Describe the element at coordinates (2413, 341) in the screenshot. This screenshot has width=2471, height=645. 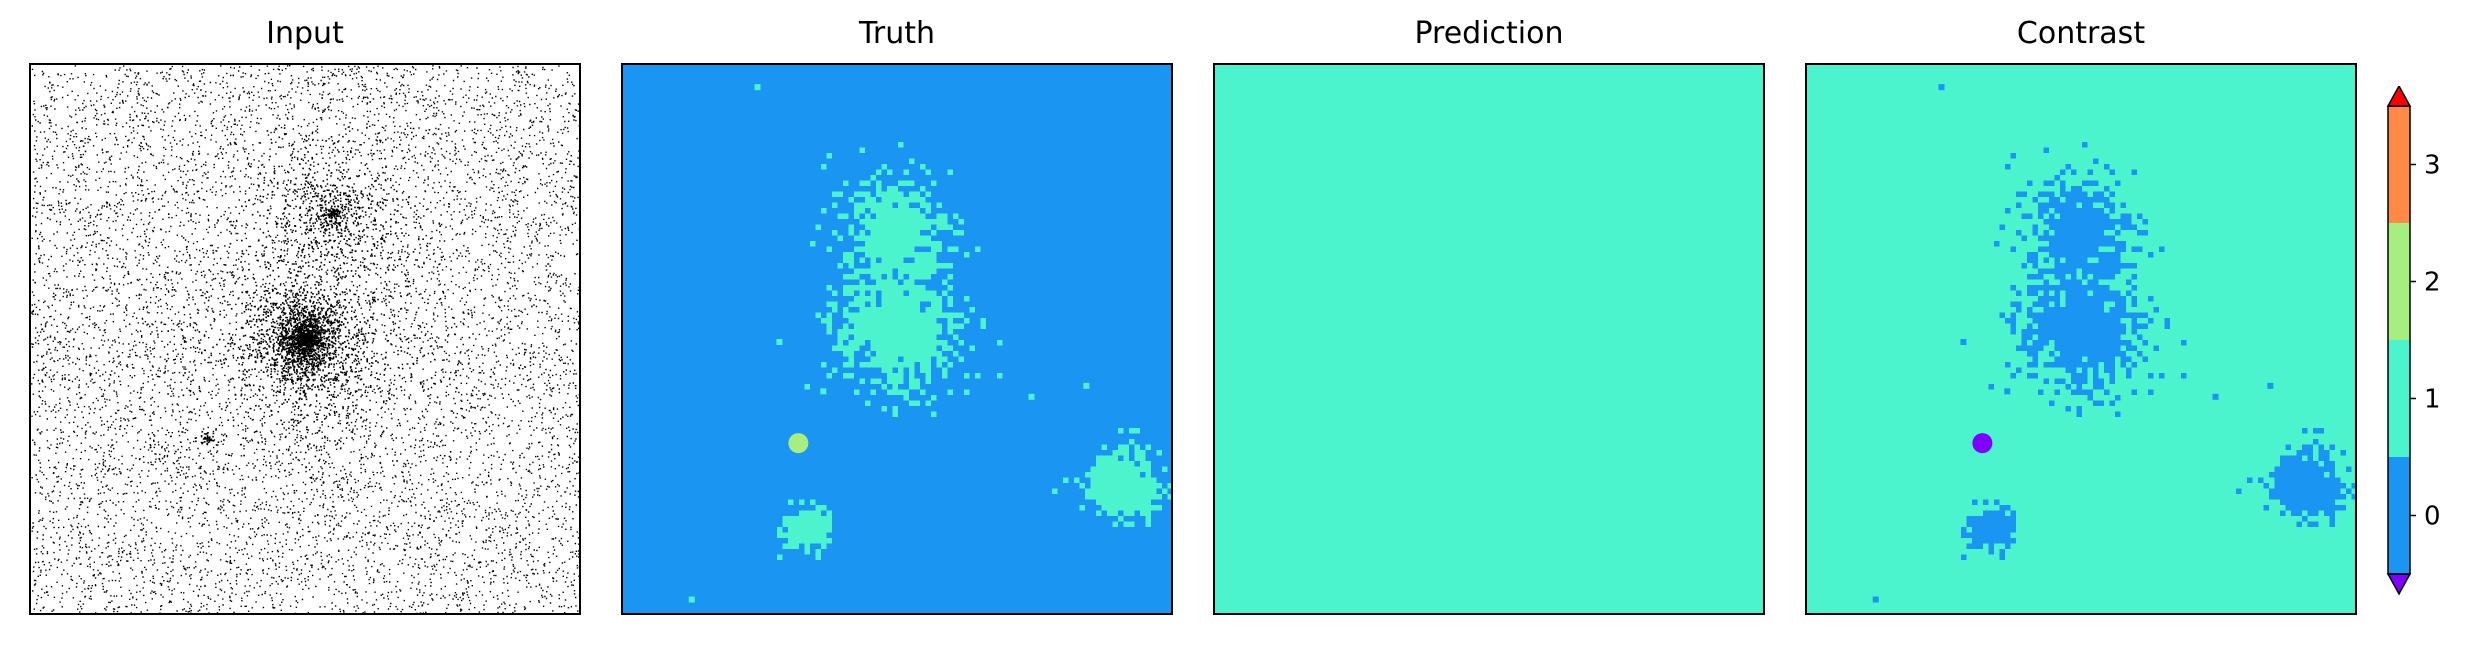
I see `colorbar: 0 1 2 3` at that location.